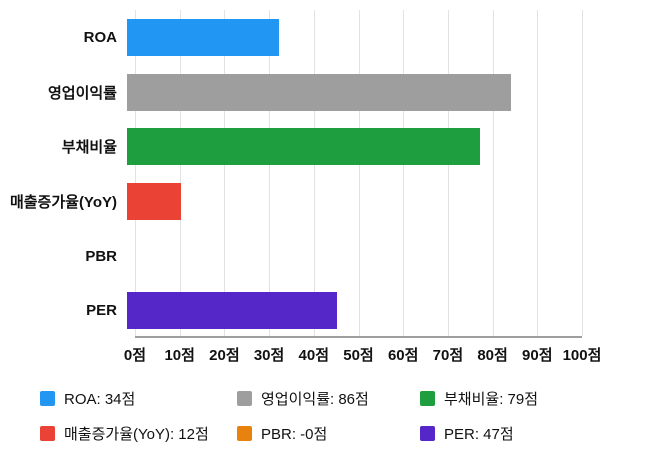 The height and width of the screenshot is (450, 650). Describe the element at coordinates (358, 355) in the screenshot. I see `x-tick-label: 50점` at that location.